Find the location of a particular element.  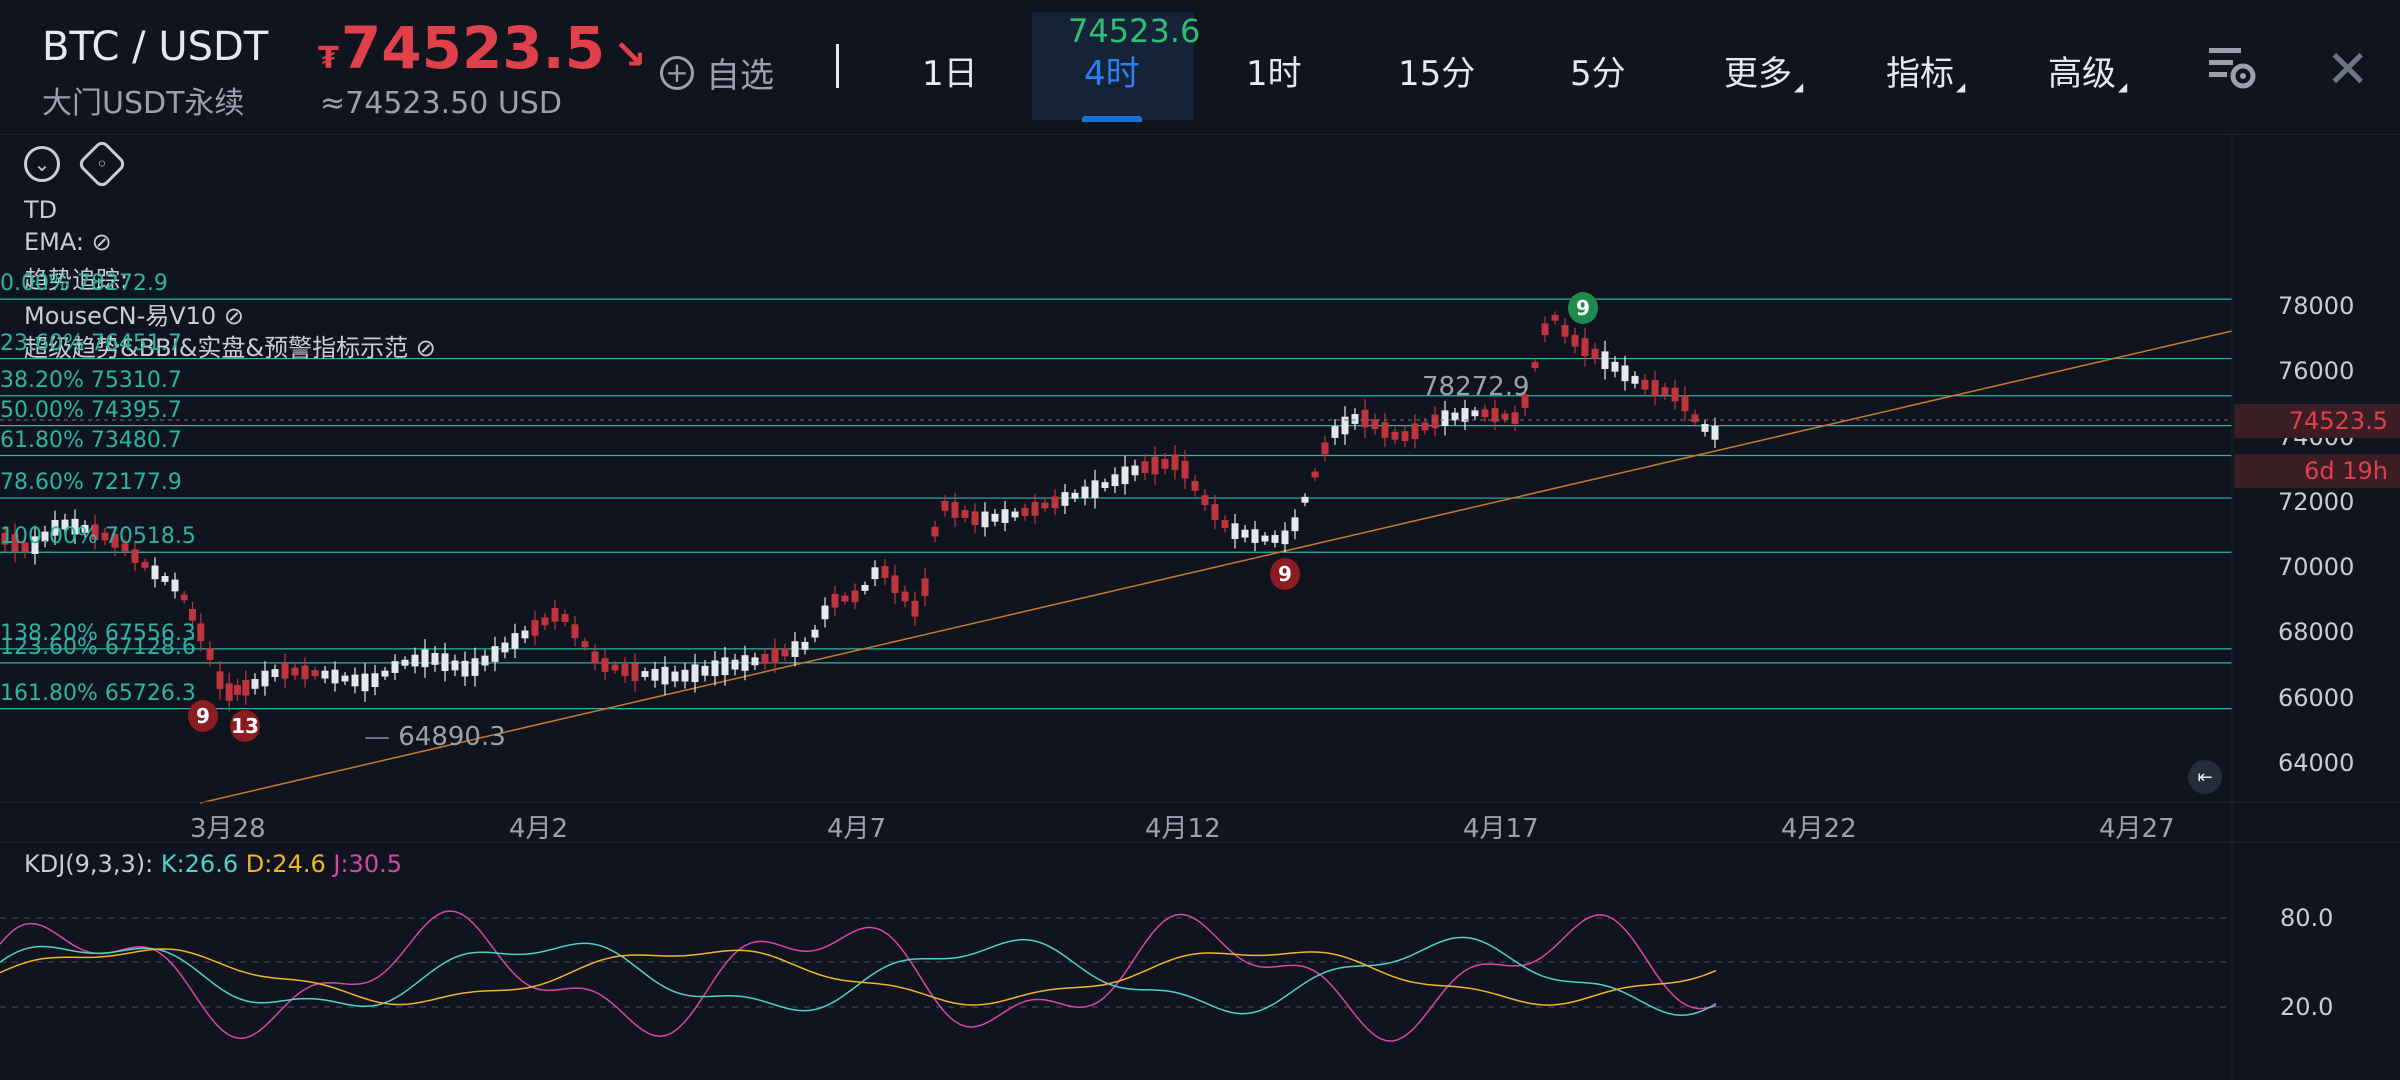

indicator-td: TD is located at coordinates (41, 210).